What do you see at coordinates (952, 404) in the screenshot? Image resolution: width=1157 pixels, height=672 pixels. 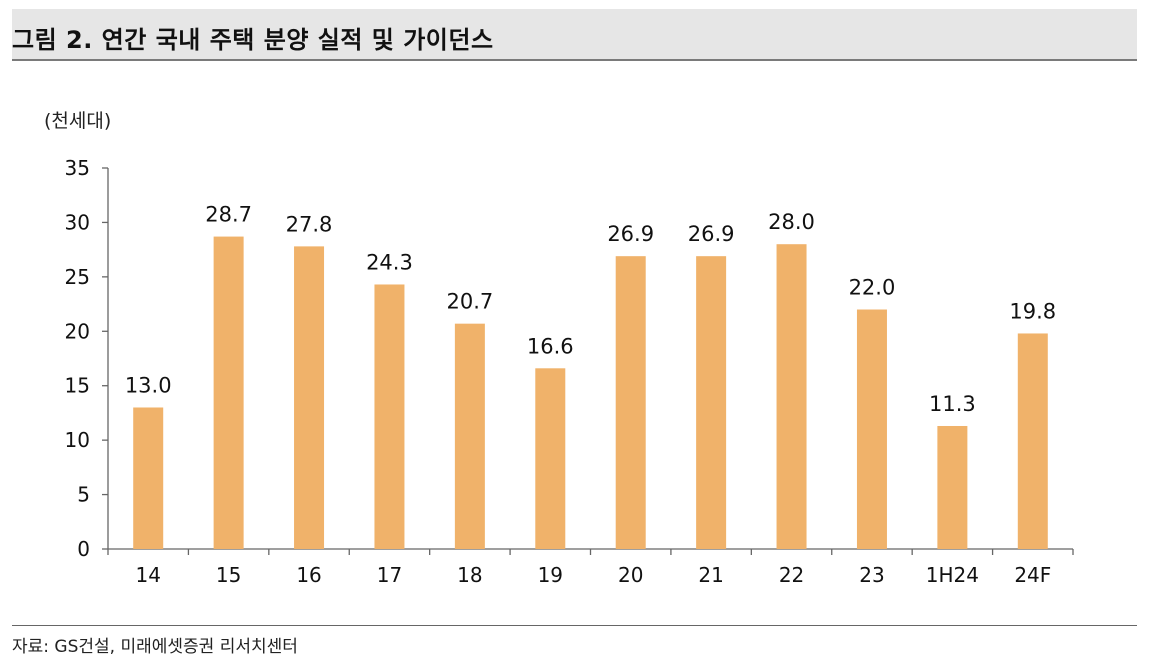 I see `value-label-1H24: 11.3` at bounding box center [952, 404].